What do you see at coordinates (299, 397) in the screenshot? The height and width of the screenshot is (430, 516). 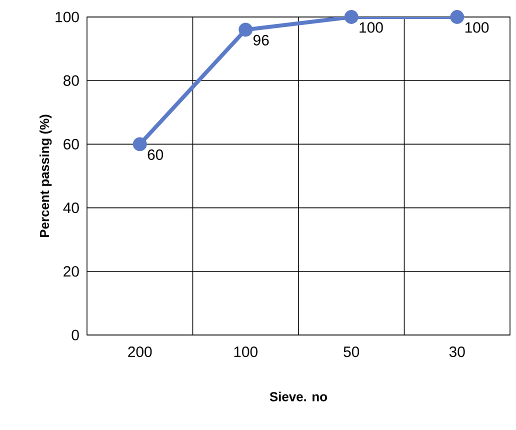 I see `x-axis-title: Sieve. no` at bounding box center [299, 397].